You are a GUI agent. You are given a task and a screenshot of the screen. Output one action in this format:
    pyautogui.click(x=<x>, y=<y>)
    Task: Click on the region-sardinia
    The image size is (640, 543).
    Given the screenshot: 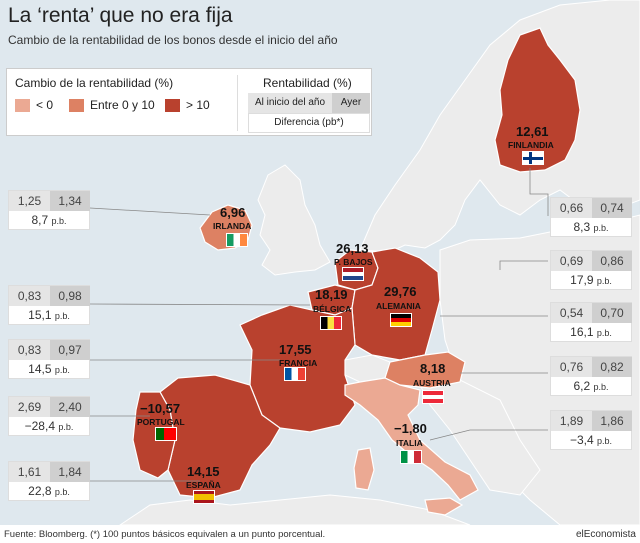 What is the action you would take?
    pyautogui.click(x=364, y=469)
    